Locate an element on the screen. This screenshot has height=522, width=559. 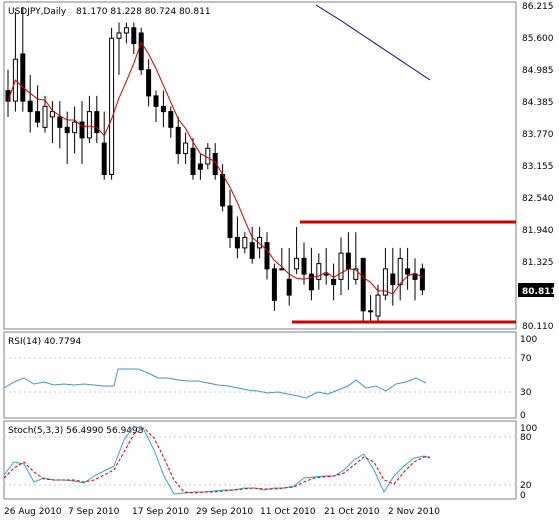
symbol-label: USDJPY,Daily is located at coordinates (37, 12).